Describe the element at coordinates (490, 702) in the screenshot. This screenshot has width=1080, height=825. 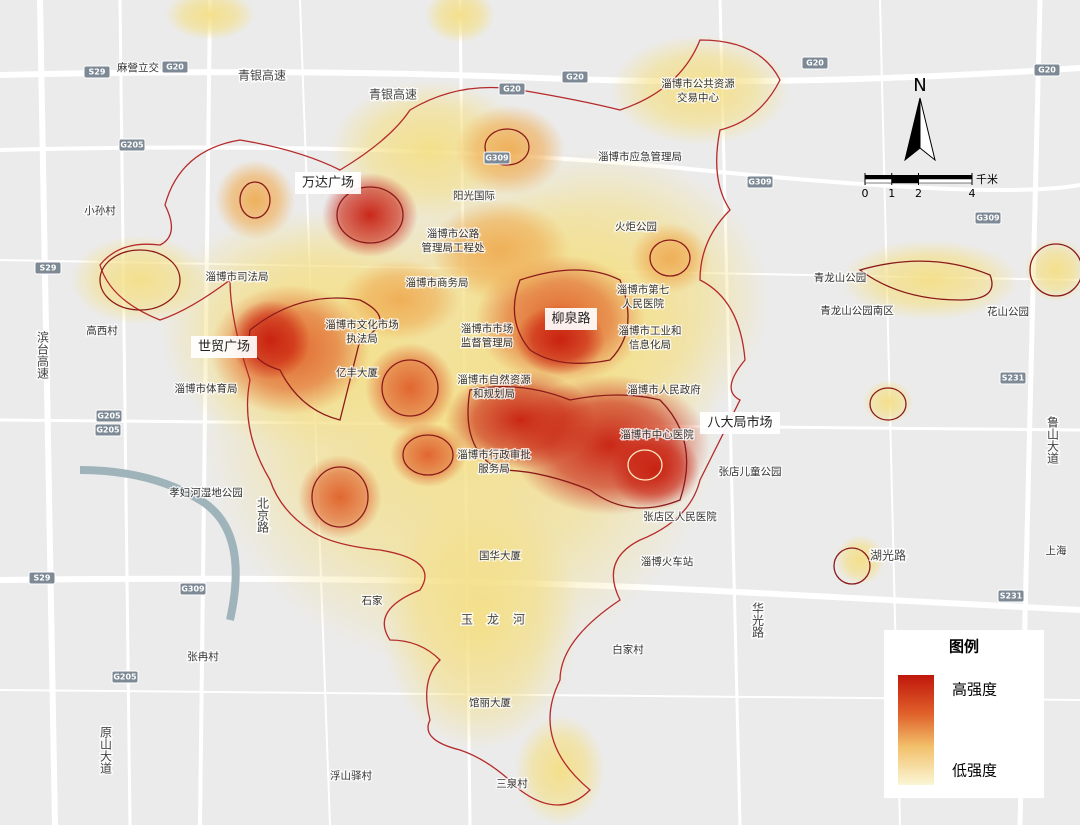
I see `place-label: 馆丽大厦` at that location.